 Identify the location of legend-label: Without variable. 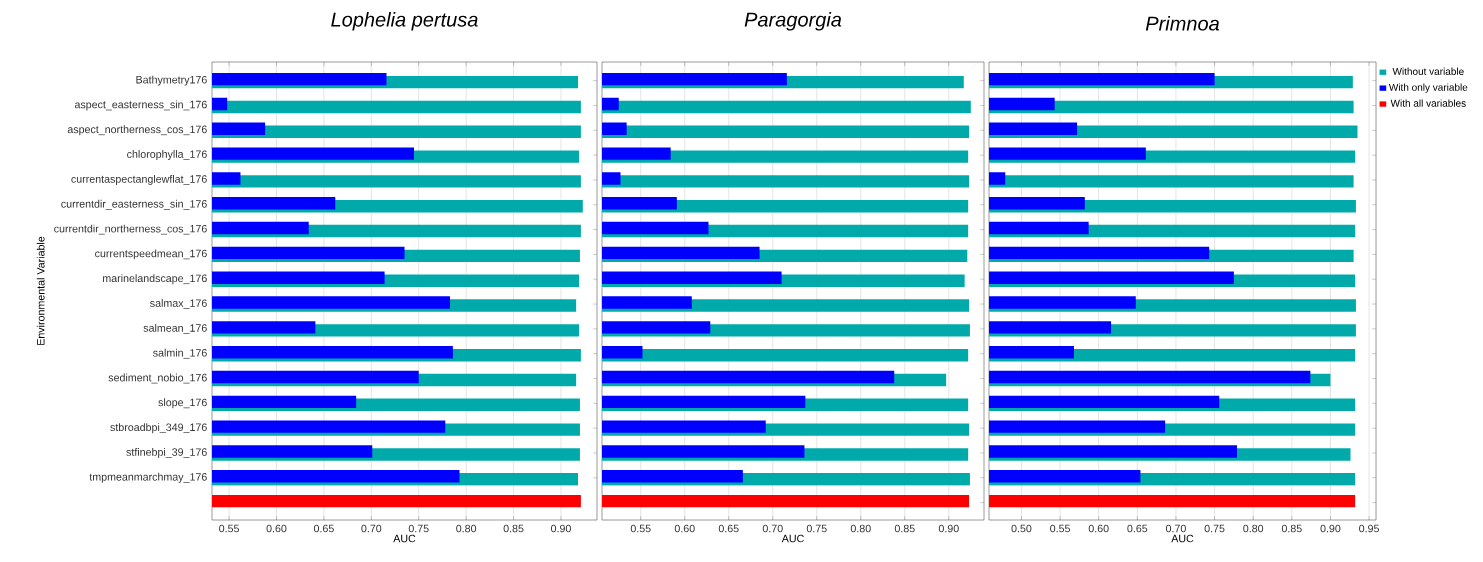
(1428, 71).